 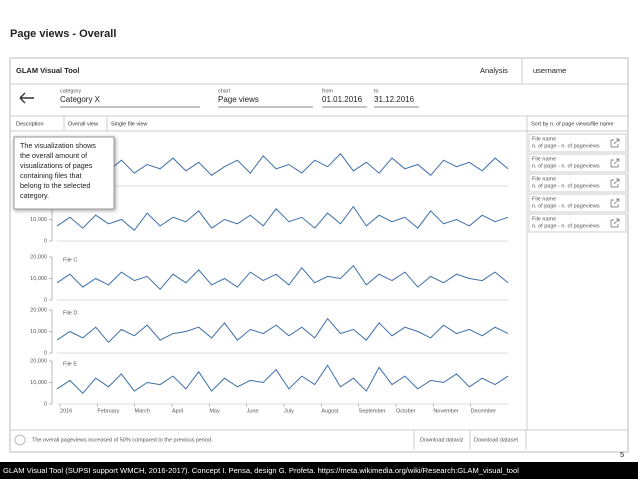 I want to click on info-icon, so click(x=20, y=440).